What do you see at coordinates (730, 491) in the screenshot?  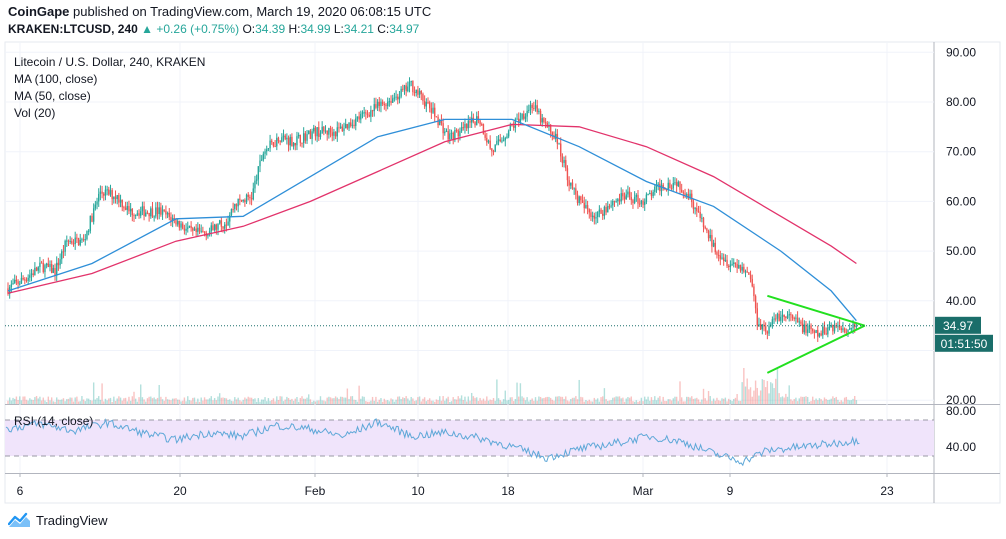 I see `time-tick-label: 9` at bounding box center [730, 491].